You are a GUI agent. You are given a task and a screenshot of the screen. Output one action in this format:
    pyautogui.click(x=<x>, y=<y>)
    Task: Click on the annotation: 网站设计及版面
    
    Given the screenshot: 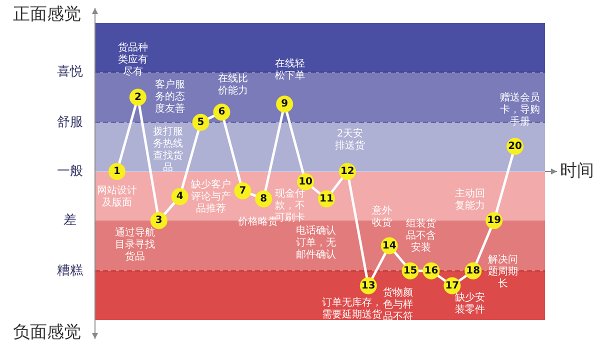 What is the action you would take?
    pyautogui.click(x=117, y=196)
    